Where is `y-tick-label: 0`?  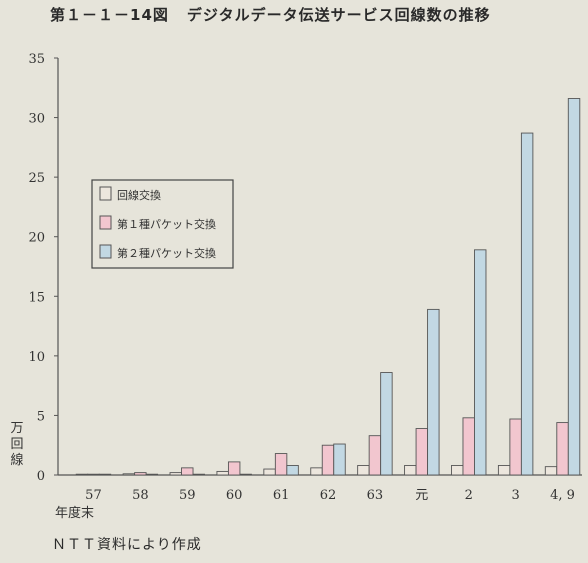
y-tick-label: 0 is located at coordinates (41, 476).